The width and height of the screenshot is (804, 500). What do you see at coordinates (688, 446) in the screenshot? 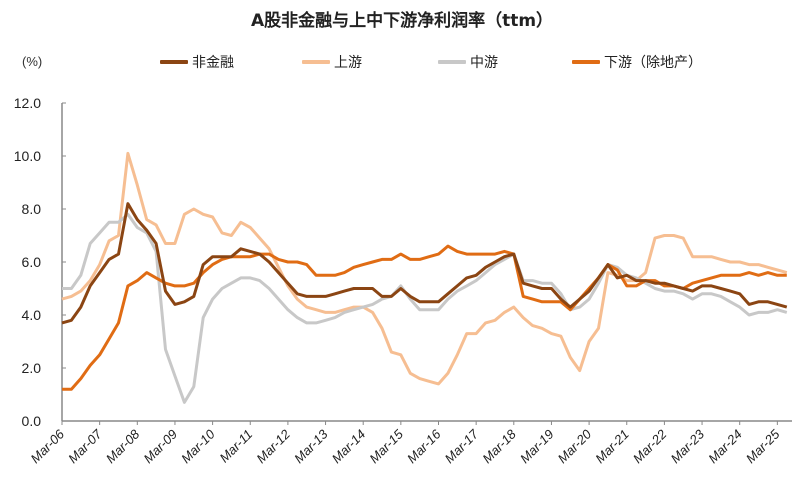
I see `x-tick-label: Mar-23` at bounding box center [688, 446].